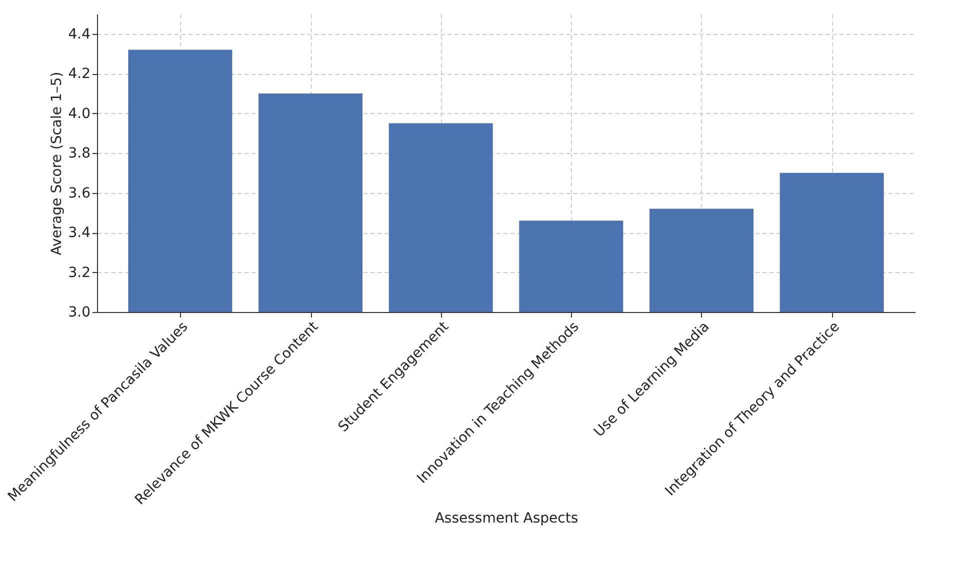 This screenshot has height=561, width=958. What do you see at coordinates (79, 114) in the screenshot?
I see `y-tick-label: 4.0` at bounding box center [79, 114].